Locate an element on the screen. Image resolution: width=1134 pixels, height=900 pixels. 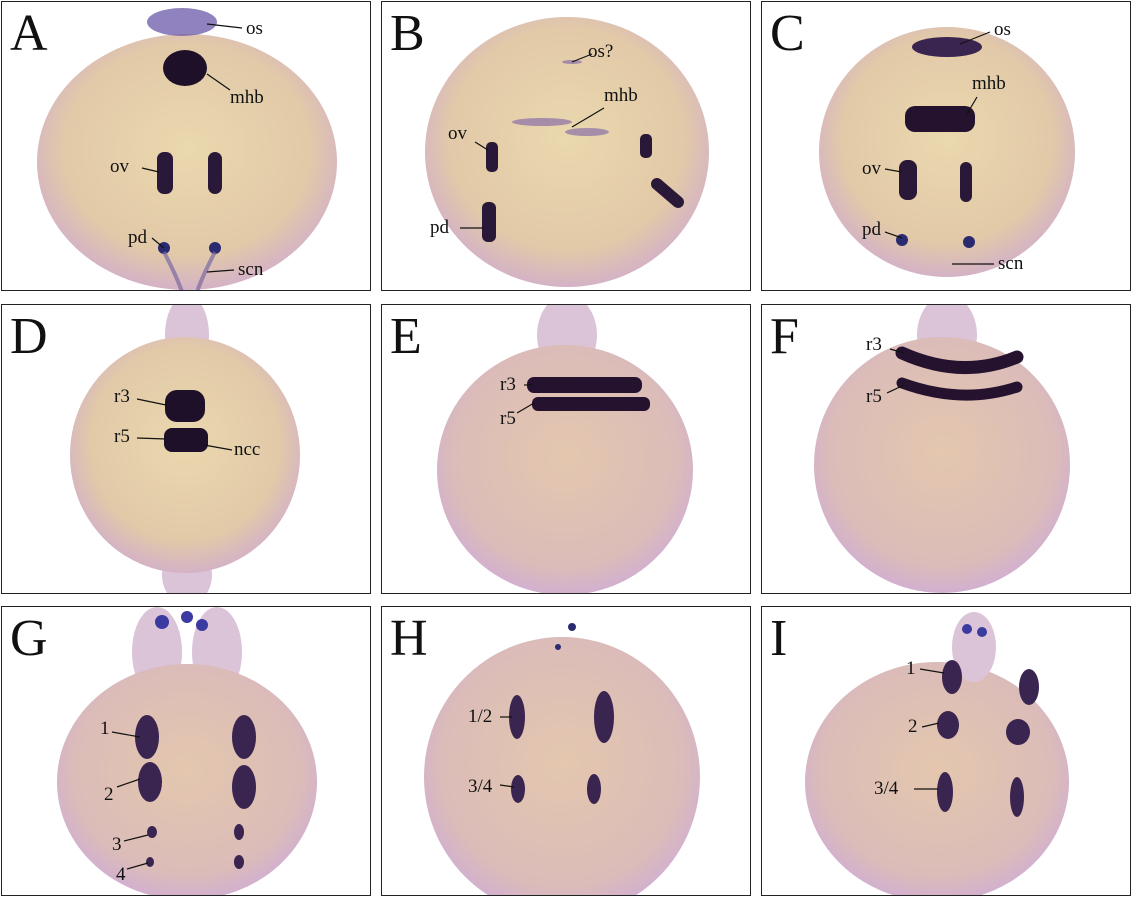
panel-letter: F is located at coordinates (784, 336).